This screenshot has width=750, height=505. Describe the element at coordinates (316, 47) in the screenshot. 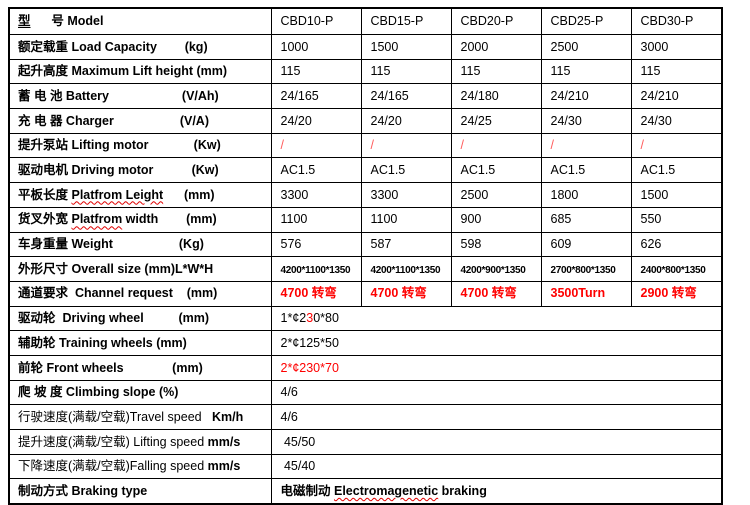

I see `load-capacity-value-CBD10-P: 1000` at that location.